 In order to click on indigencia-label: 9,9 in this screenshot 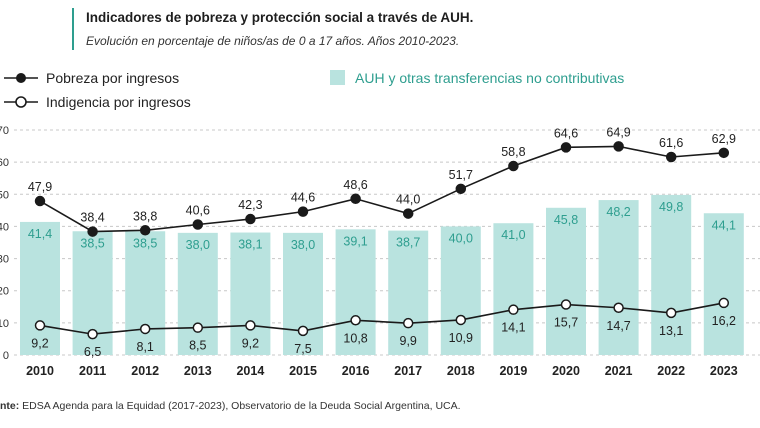, I will do `click(408, 341)`.